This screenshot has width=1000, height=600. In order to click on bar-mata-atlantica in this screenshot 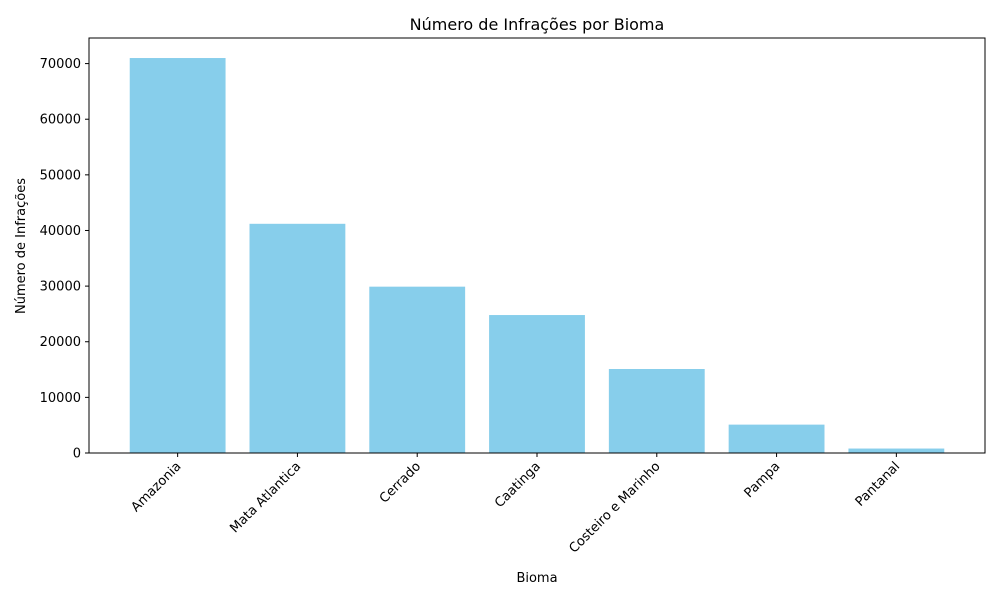, I will do `click(297, 338)`.